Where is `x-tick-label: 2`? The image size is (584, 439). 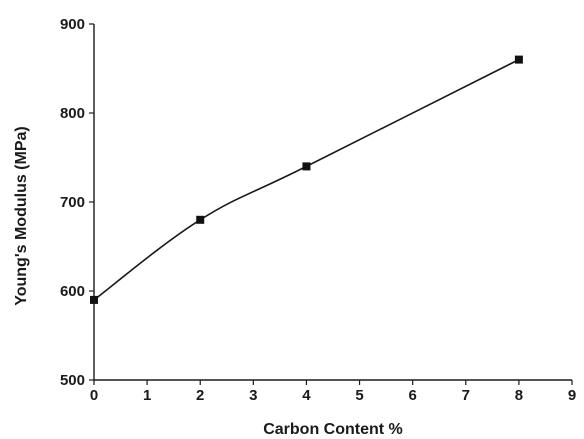
x-tick-label: 2 is located at coordinates (200, 395).